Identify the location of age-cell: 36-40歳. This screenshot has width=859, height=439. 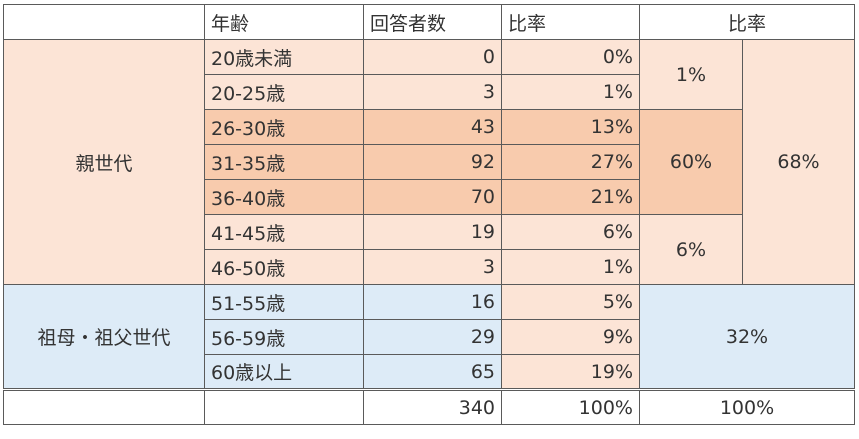
(284, 197).